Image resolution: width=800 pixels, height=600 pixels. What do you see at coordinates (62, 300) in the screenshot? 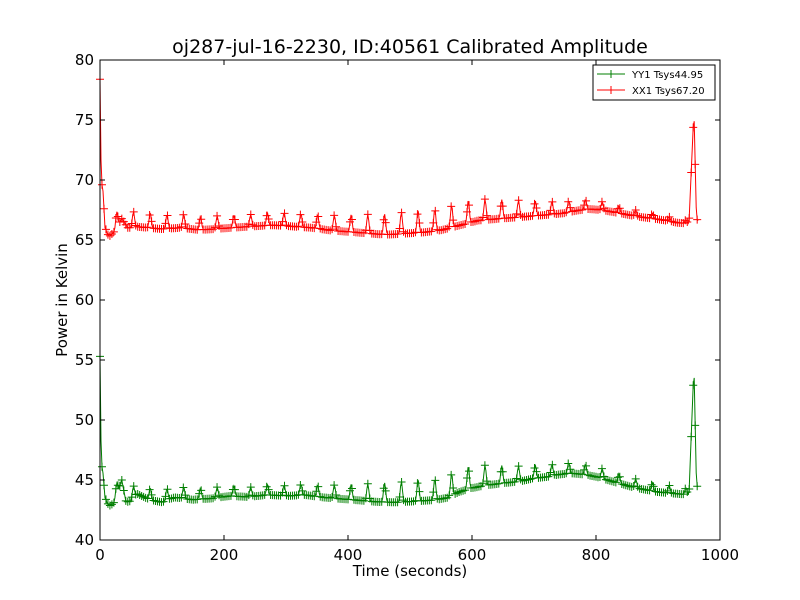
I see `y-axis-label: Power in Kelvin` at bounding box center [62, 300].